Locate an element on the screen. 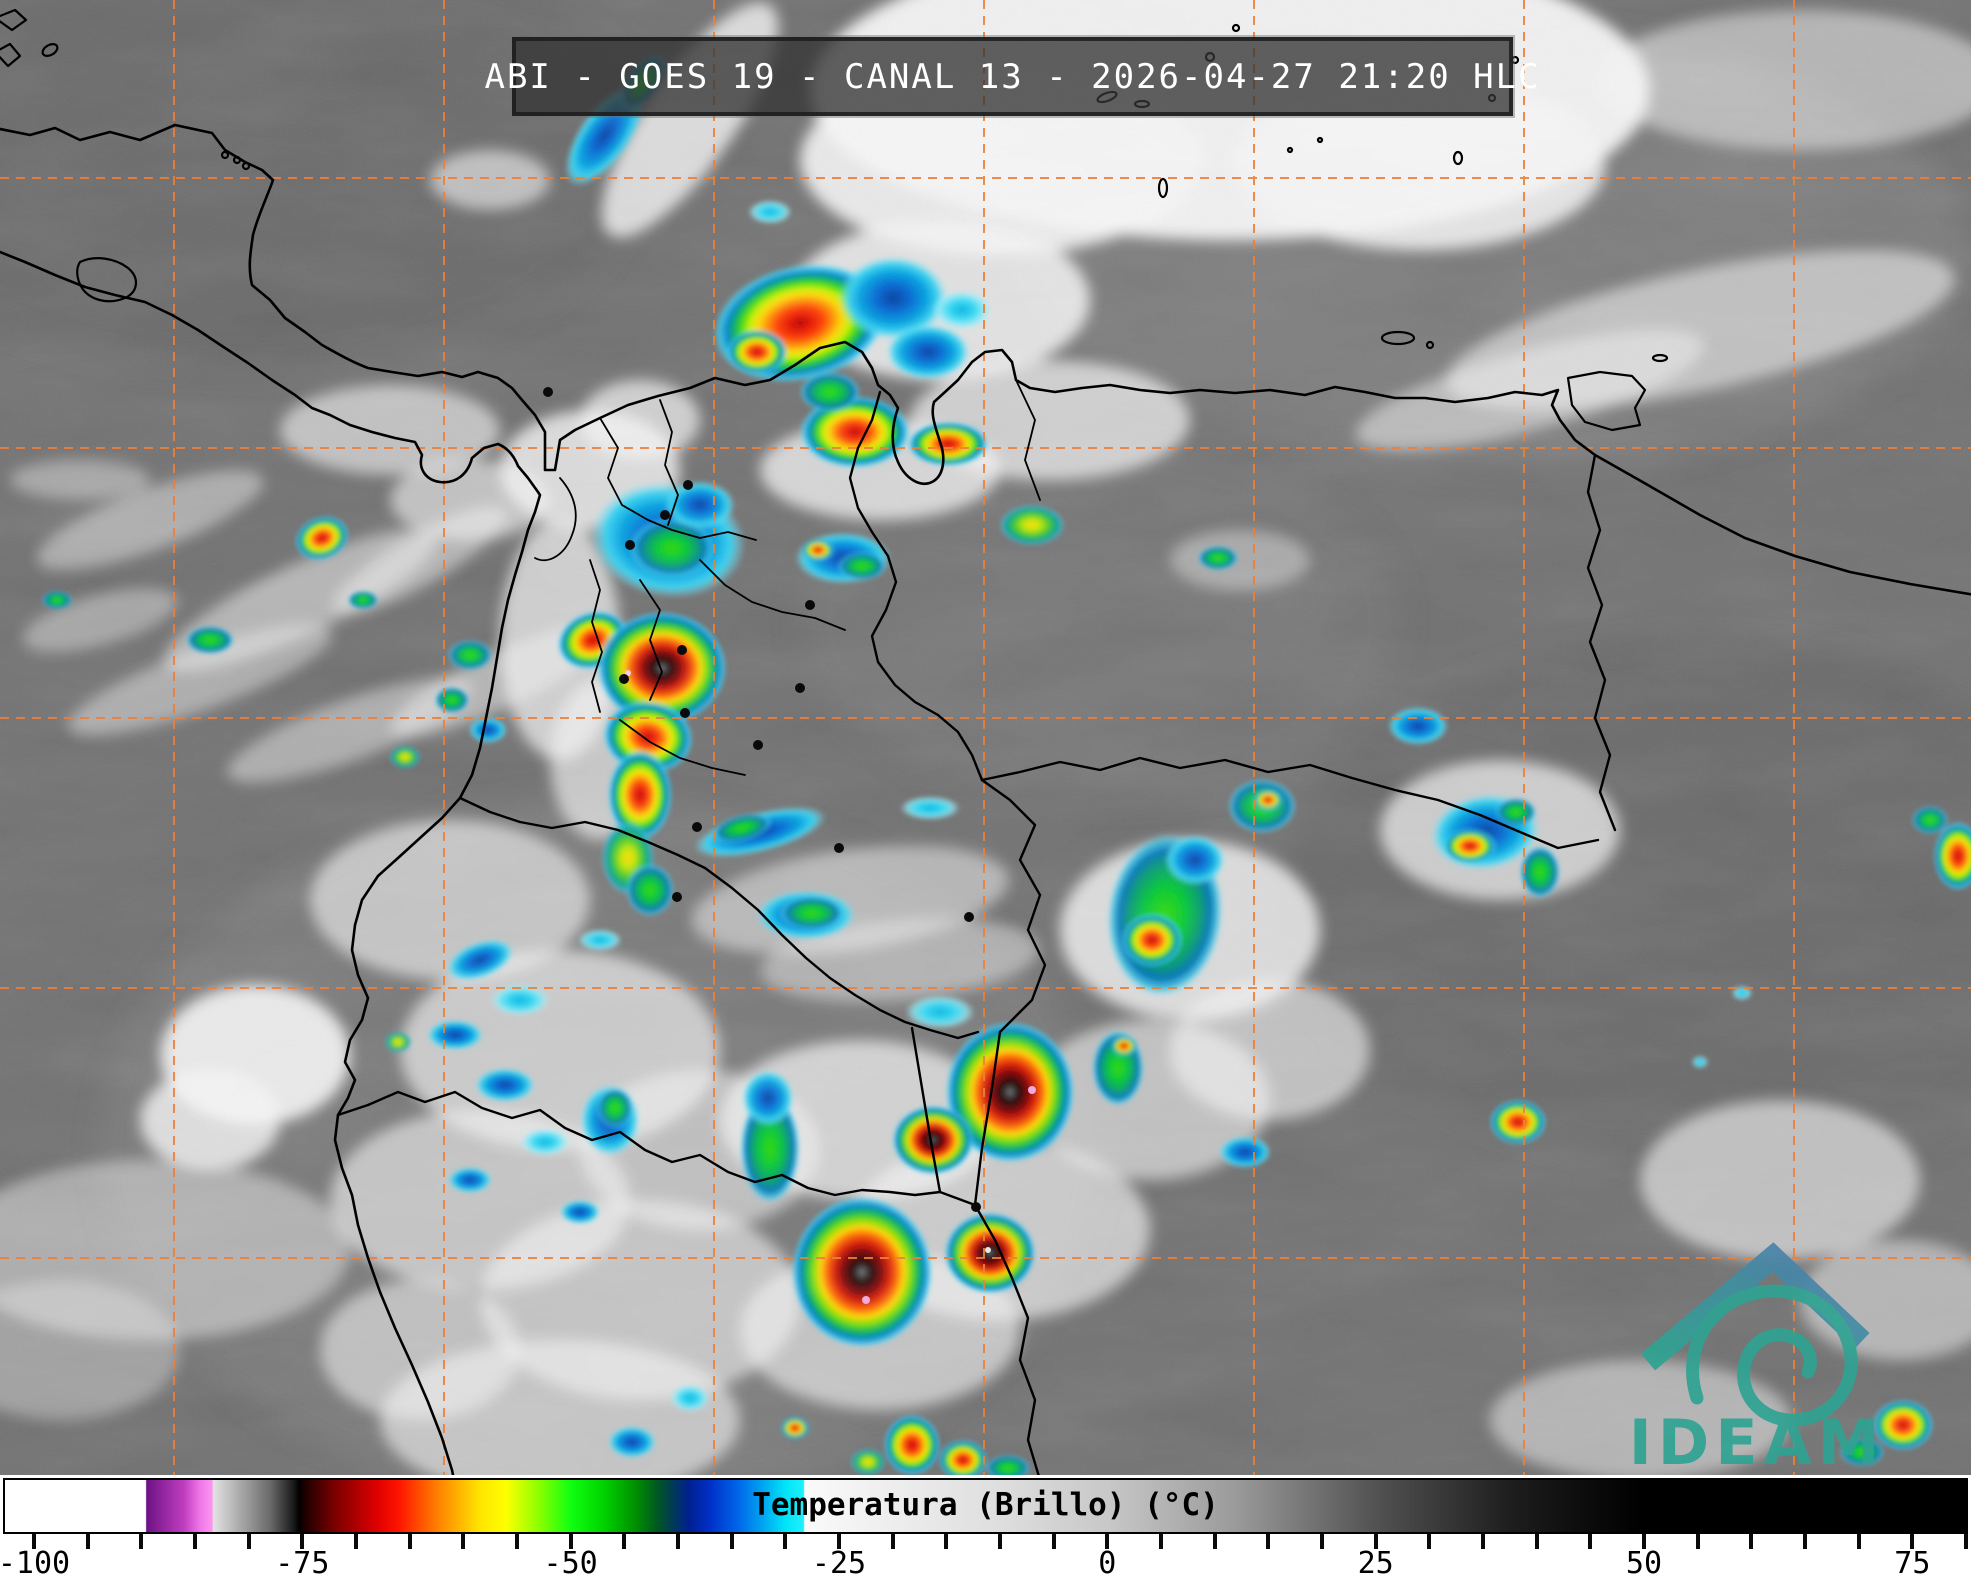  colorbar-tick-label: -75 is located at coordinates (302, 1561).